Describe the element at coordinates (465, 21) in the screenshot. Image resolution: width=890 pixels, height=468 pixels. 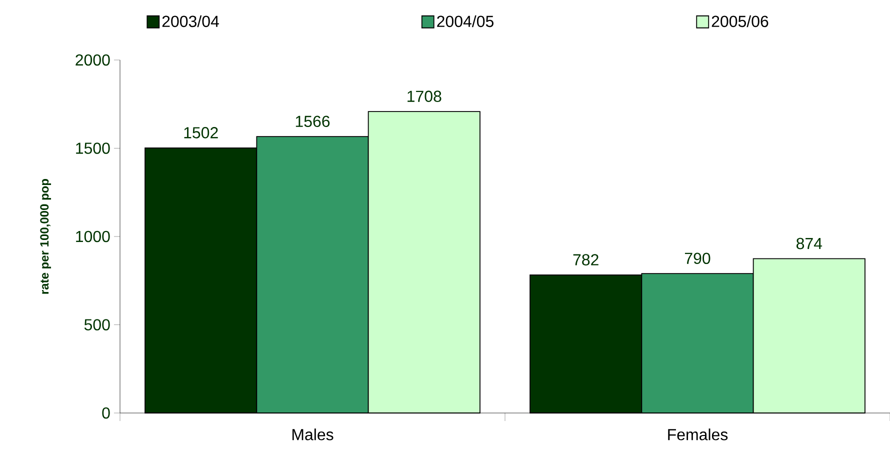
I see `legend-label: 2004/05` at that location.